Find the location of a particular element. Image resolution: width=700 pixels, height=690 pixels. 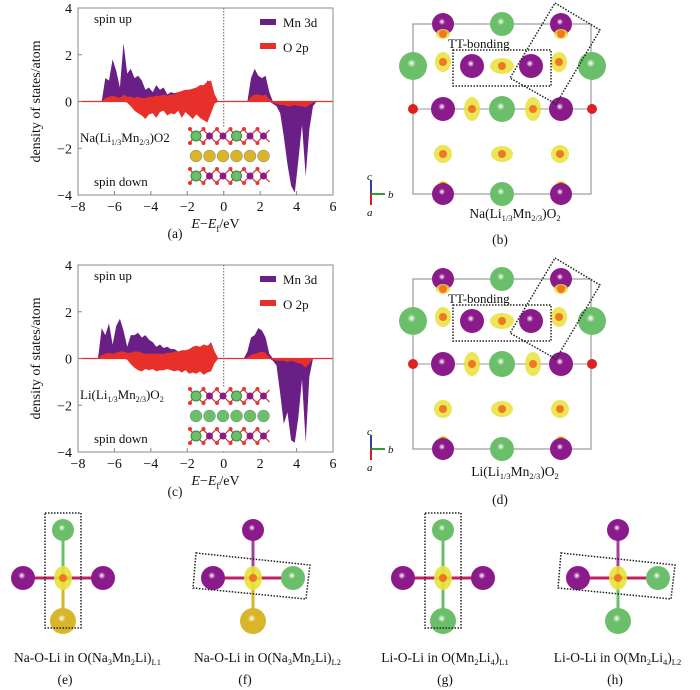

formula-d: Li(Li1/3Mn2/3)O2 is located at coordinates (515, 472).